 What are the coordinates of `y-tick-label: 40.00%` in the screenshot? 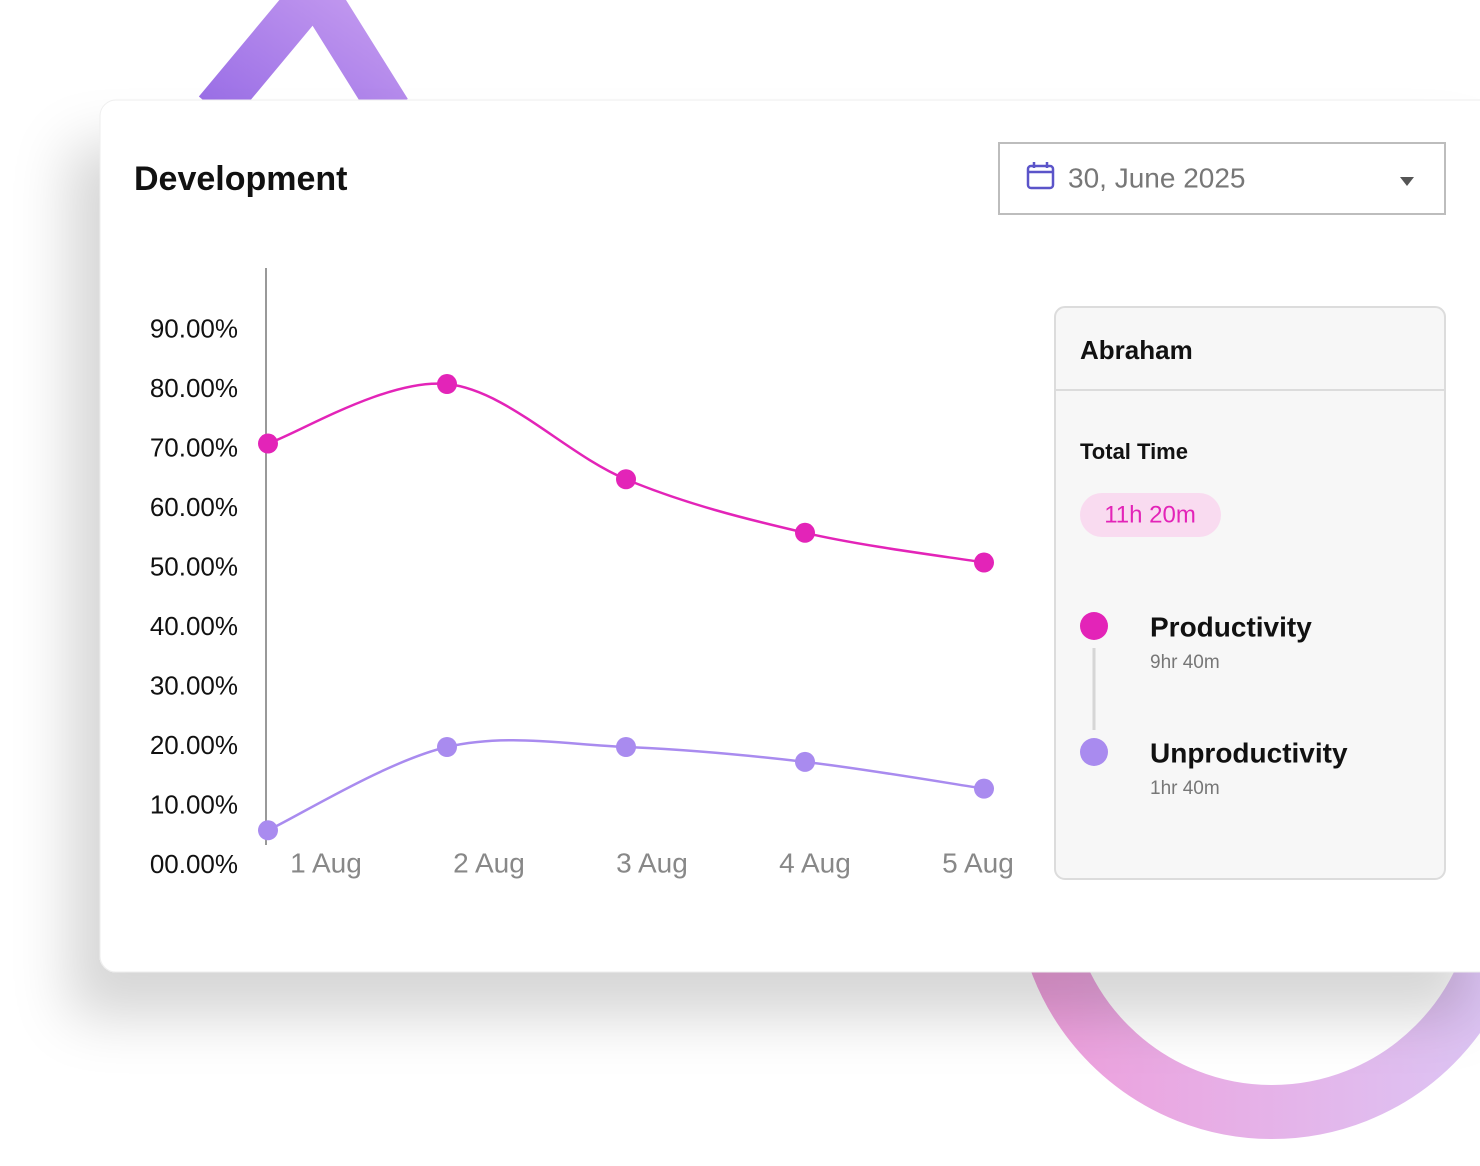 It's located at (194, 626).